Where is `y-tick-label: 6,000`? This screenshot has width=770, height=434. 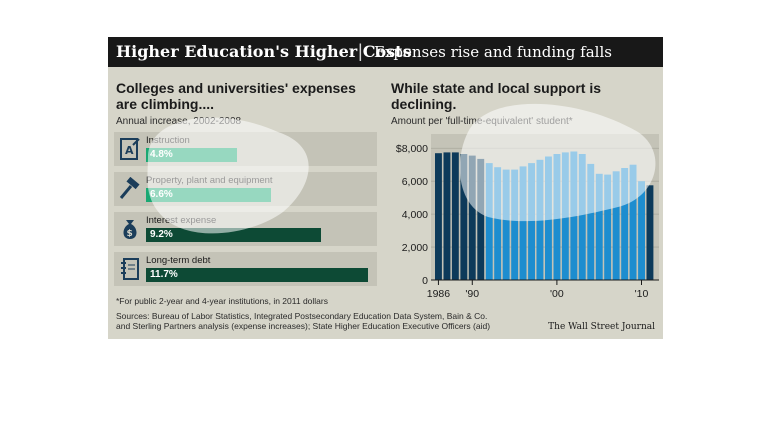 y-tick-label: 6,000 is located at coordinates (415, 182).